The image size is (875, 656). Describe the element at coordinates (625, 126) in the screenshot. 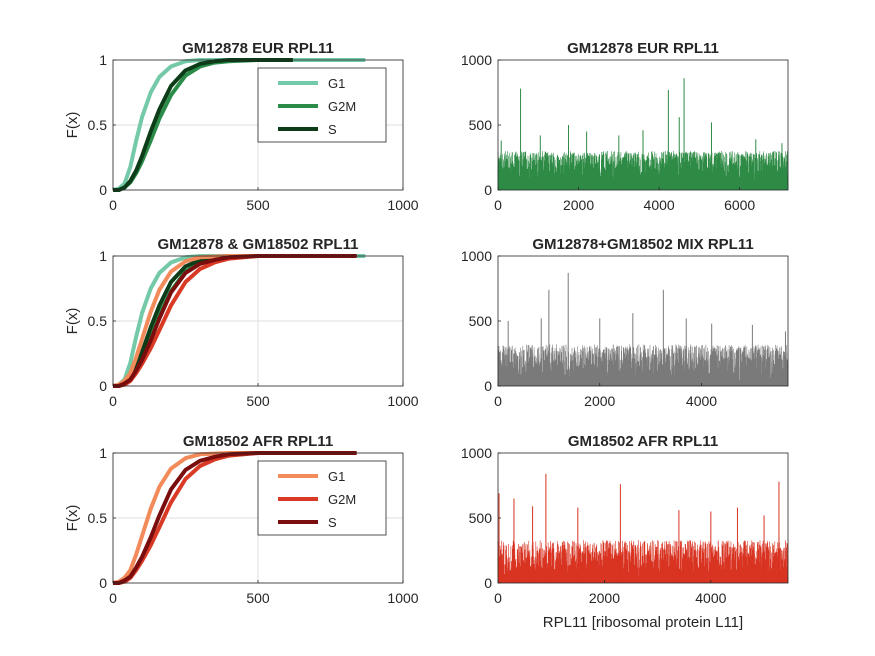

I see `chart-eur-bar: 0 2000 4000 6000 0 500 1000 GM12878 EUR RPL11` at that location.